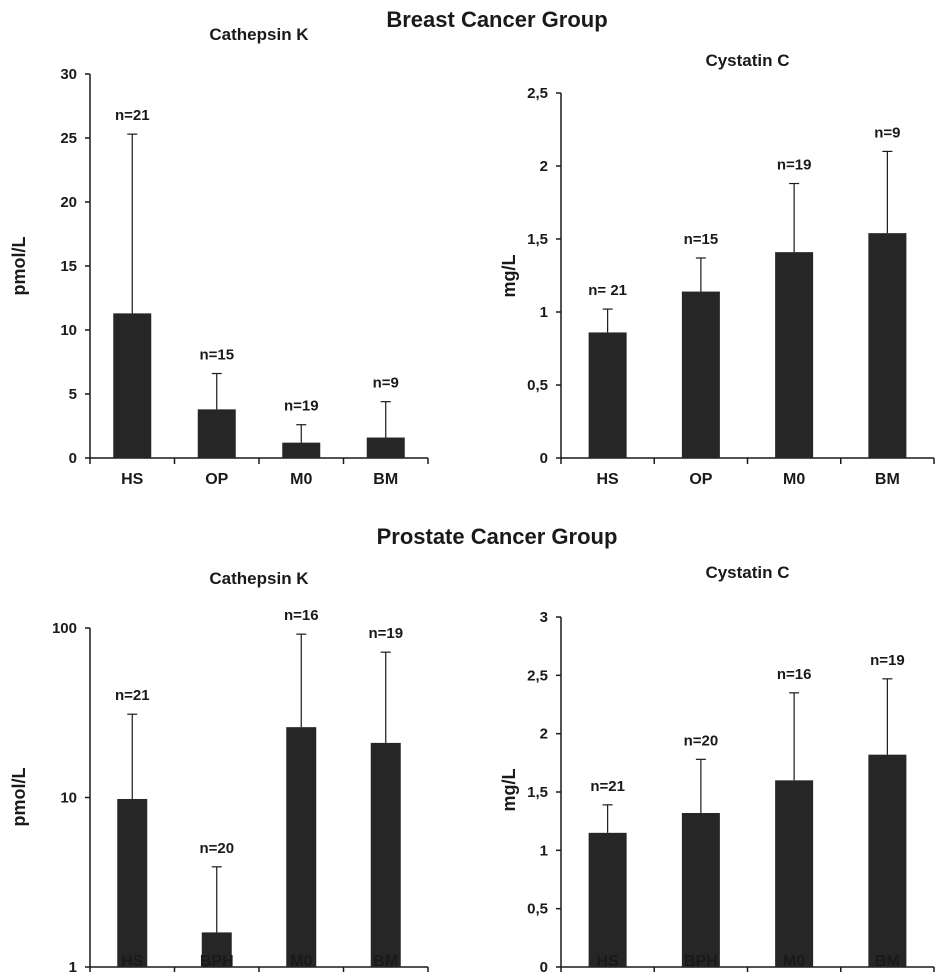  What do you see at coordinates (301, 615) in the screenshot?
I see `chart-3-n-label: n=16` at bounding box center [301, 615].